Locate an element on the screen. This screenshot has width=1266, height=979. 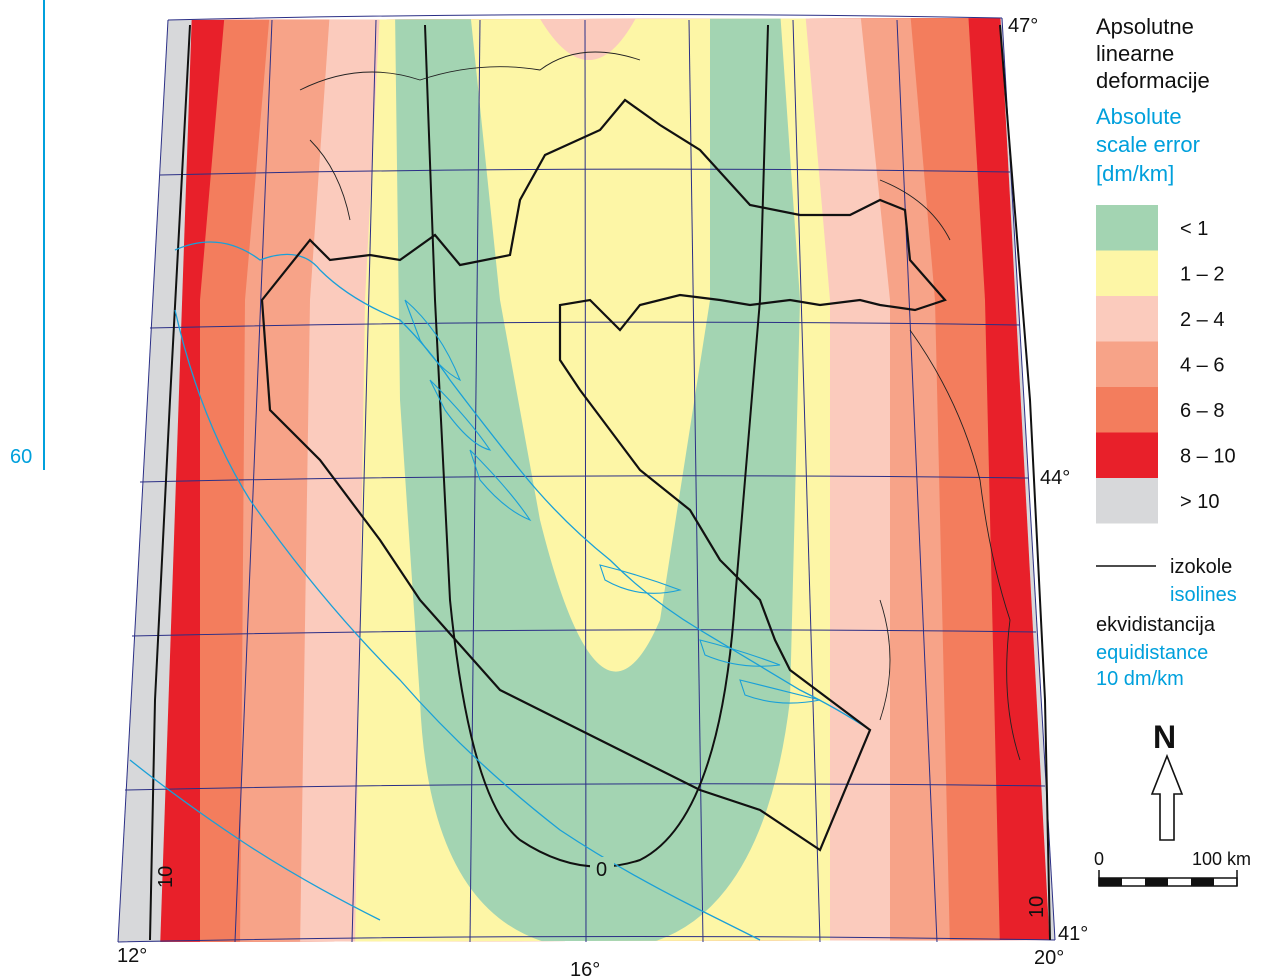
islands is located at coordinates (612, 501).